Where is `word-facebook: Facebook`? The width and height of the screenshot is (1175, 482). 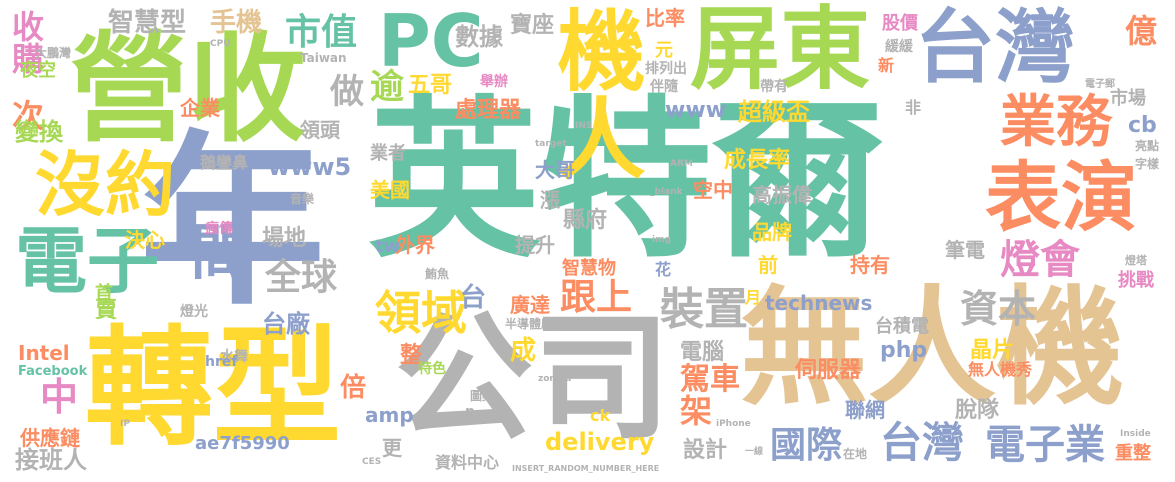 word-facebook: Facebook is located at coordinates (53, 371).